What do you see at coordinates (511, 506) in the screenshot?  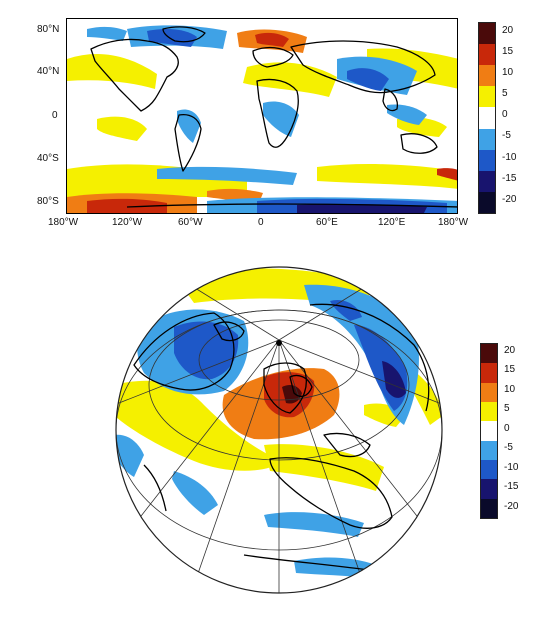 I see `colorbar-bottom-tick: -20` at bounding box center [511, 506].